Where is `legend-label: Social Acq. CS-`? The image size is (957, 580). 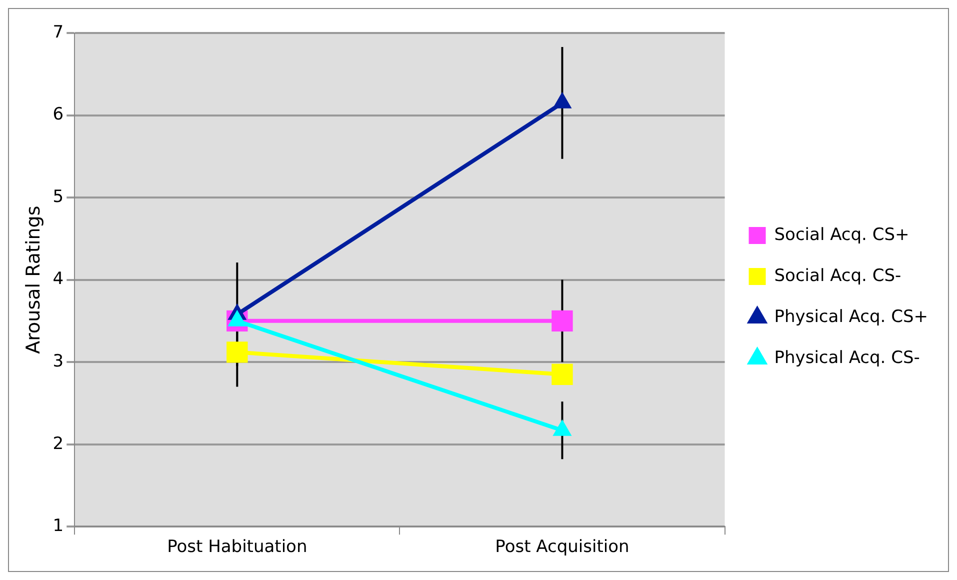
legend-label: Social Acq. CS- is located at coordinates (838, 276).